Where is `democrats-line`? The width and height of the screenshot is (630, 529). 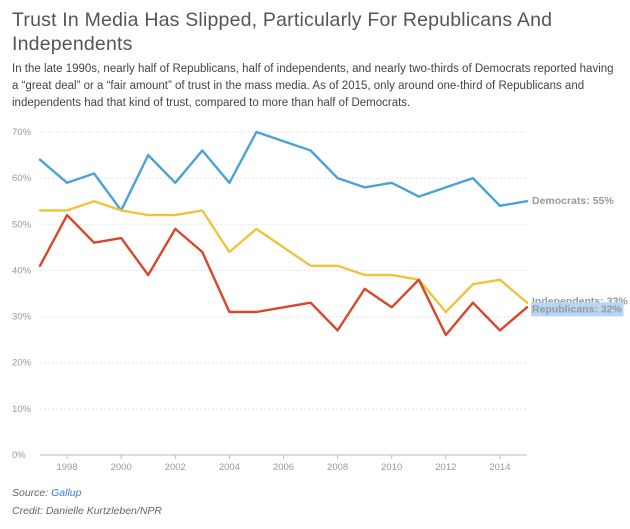
democrats-line is located at coordinates (283, 171).